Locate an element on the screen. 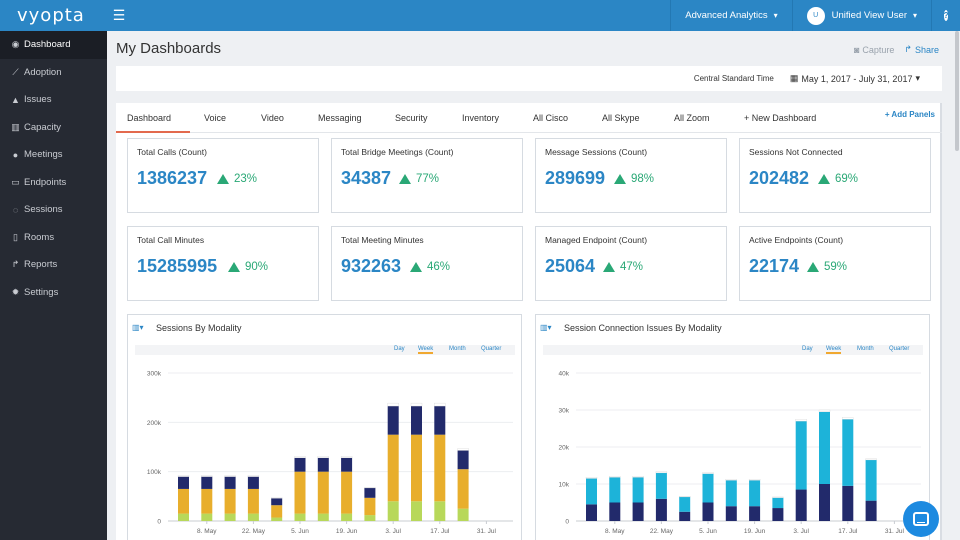  tab-video: Video is located at coordinates (272, 118).